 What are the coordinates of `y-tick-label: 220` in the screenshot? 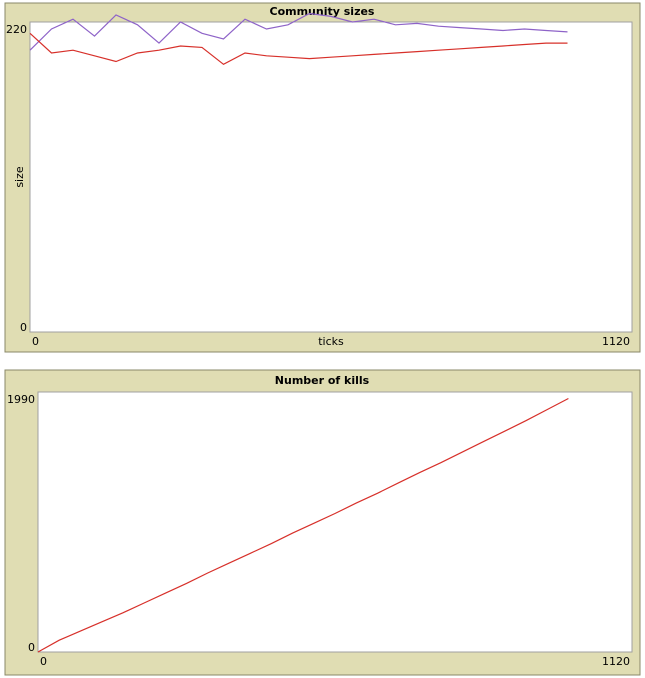 It's located at (16, 29).